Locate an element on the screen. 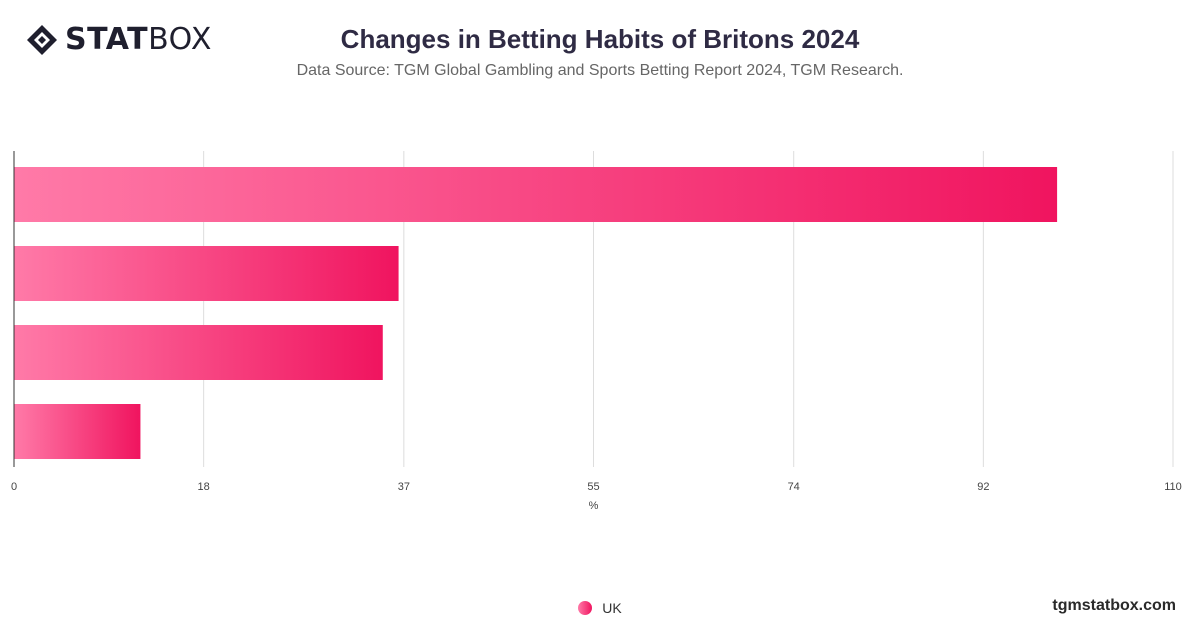 Image resolution: width=1200 pixels, height=628 pixels. statbox-logo: STATBOX is located at coordinates (118, 40).